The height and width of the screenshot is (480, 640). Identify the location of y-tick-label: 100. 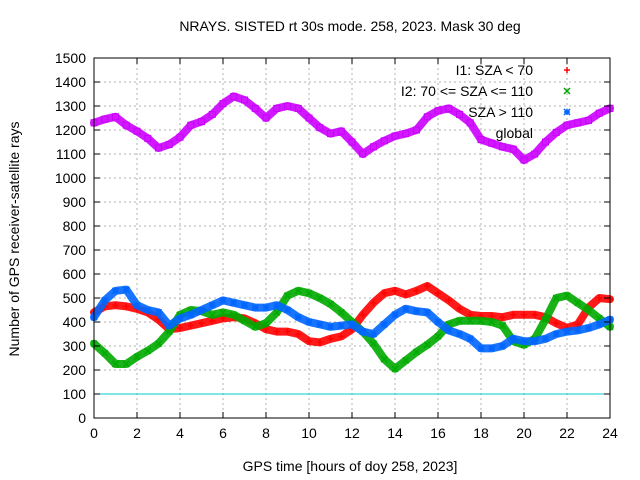
(75, 394).